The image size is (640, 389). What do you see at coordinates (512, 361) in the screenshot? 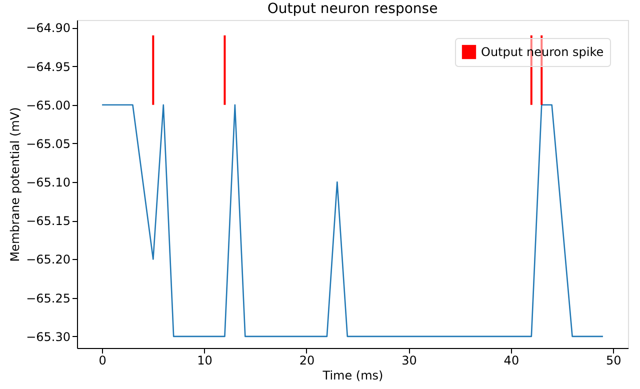
I see `x-tick-label: 40` at bounding box center [512, 361].